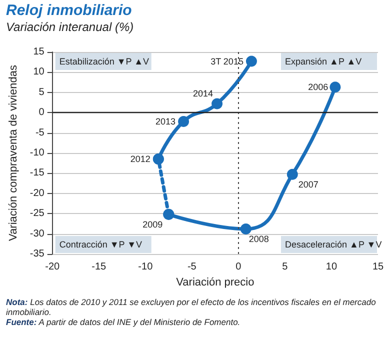 Image resolution: width=390 pixels, height=338 pixels. What do you see at coordinates (318, 87) in the screenshot?
I see `annotation: 2006` at bounding box center [318, 87].